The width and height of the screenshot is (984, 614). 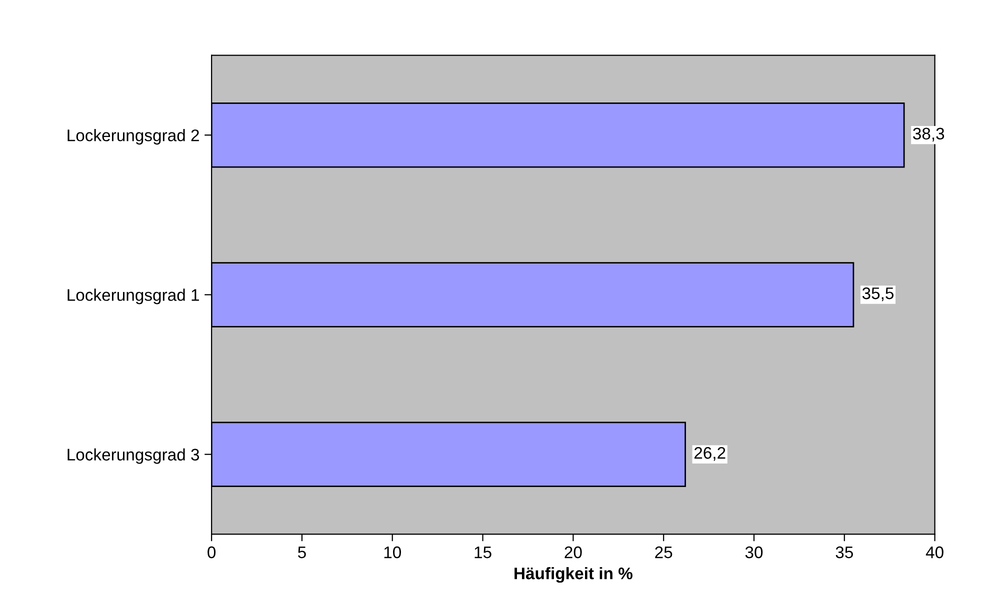 What do you see at coordinates (935, 552) in the screenshot?
I see `x-tick-label: 40` at bounding box center [935, 552].